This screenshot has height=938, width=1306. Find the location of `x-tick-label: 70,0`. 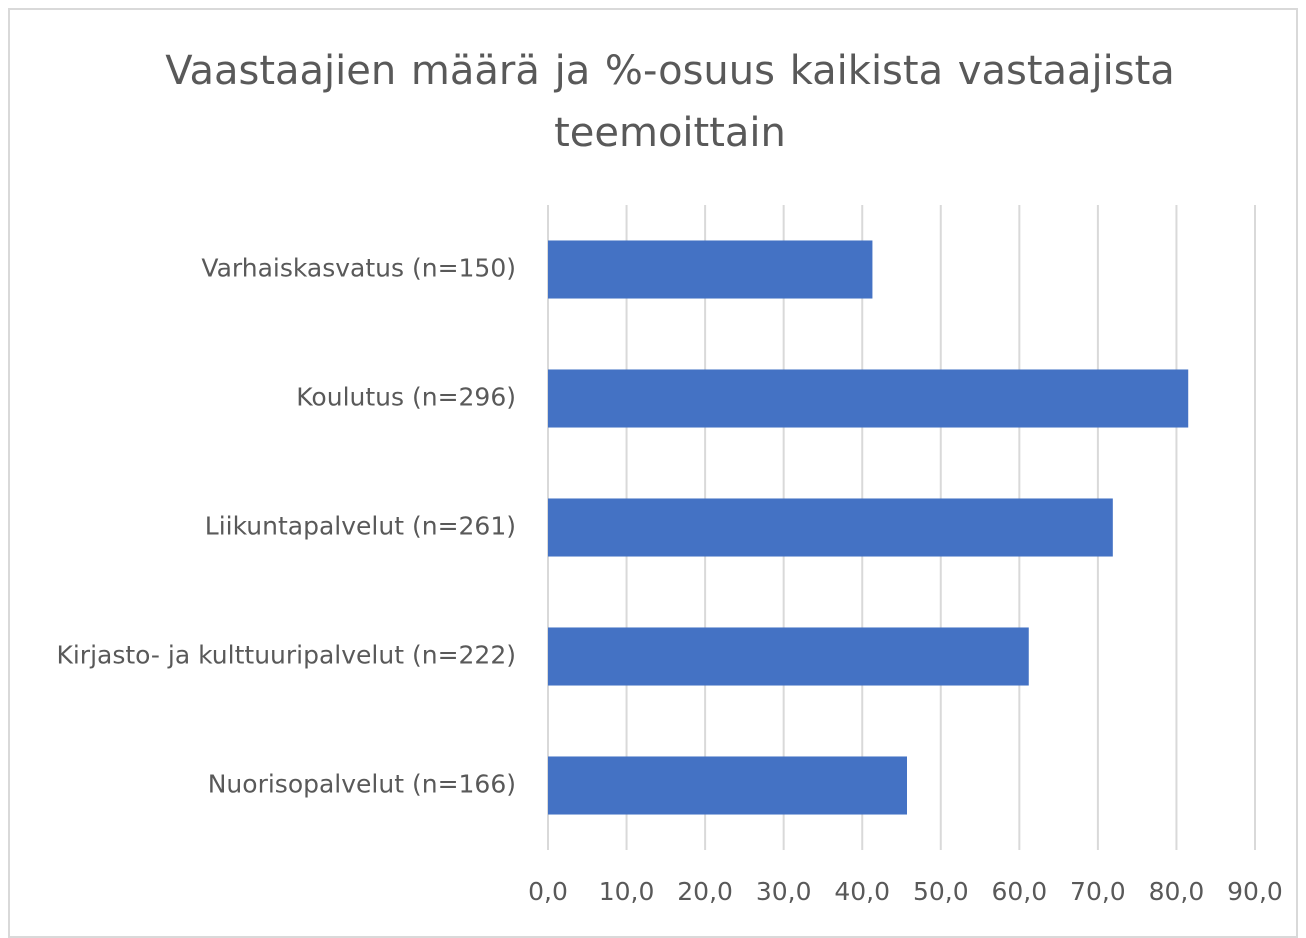

x-tick-label: 70,0 is located at coordinates (1098, 891).